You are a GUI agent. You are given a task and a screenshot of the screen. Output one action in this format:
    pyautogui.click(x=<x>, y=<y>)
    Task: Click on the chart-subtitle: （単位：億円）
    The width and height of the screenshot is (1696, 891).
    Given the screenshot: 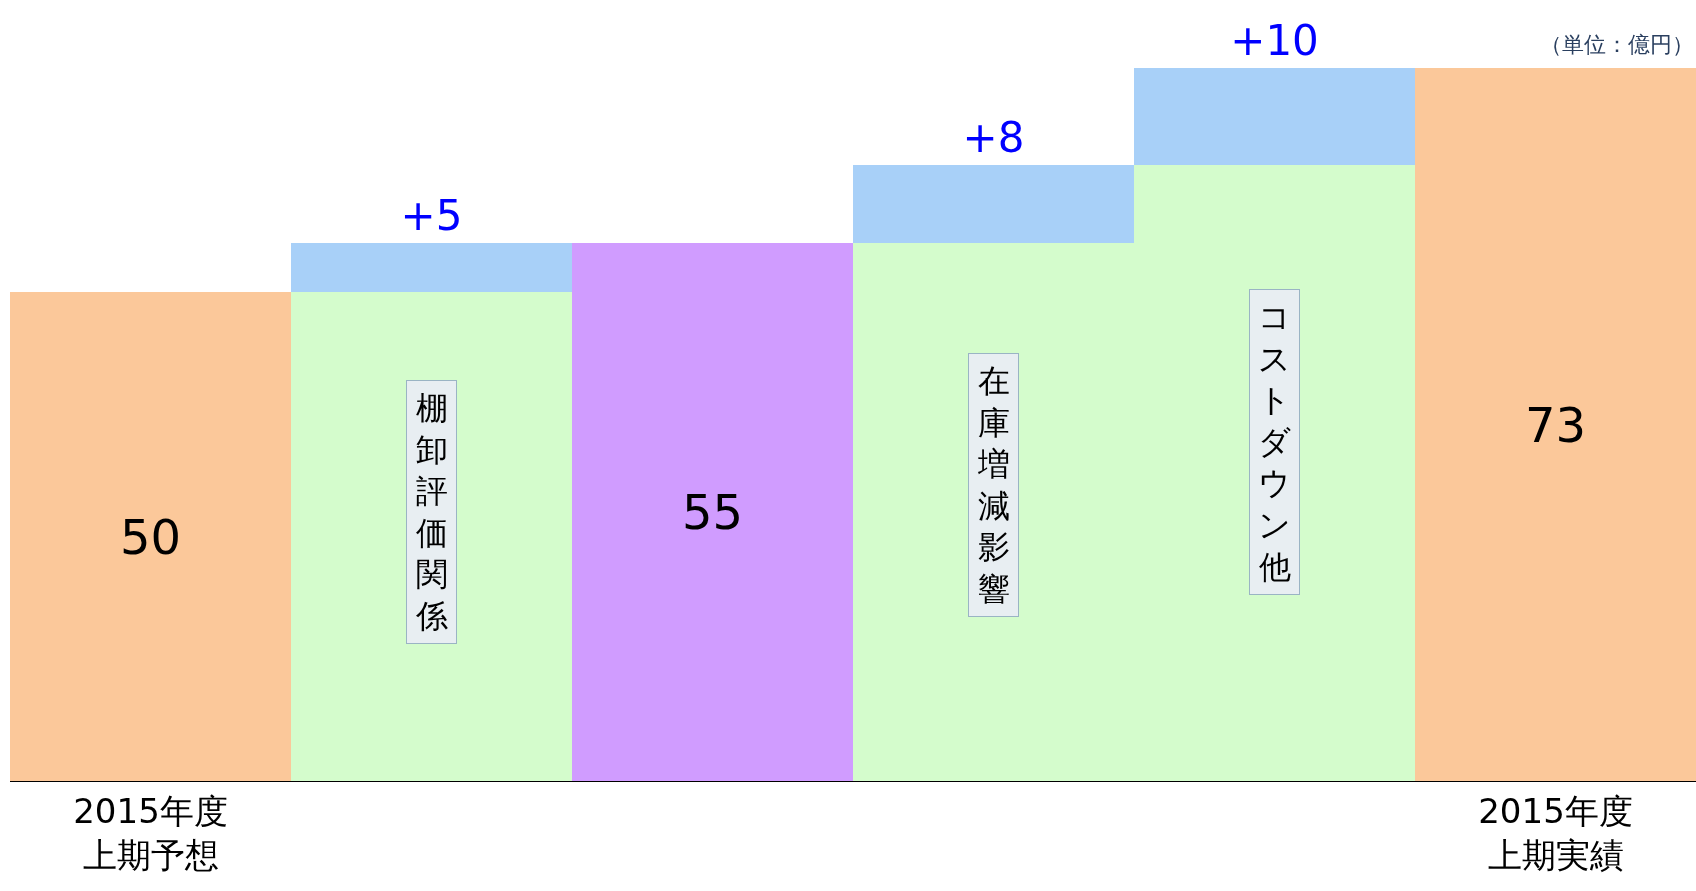 What is the action you would take?
    pyautogui.click(x=1617, y=44)
    